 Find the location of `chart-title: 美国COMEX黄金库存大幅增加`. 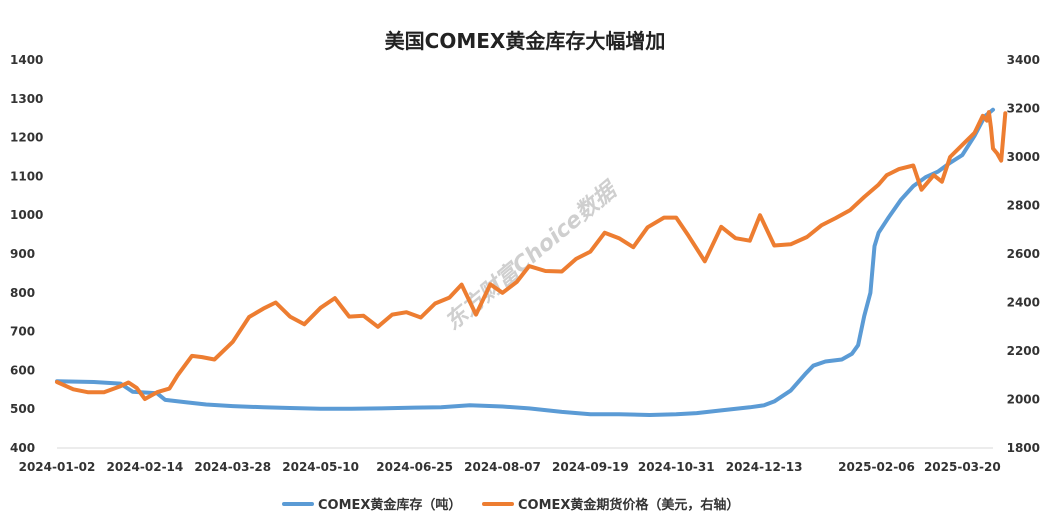

chart-title: 美国COMEX黄金库存大幅增加 is located at coordinates (525, 41).